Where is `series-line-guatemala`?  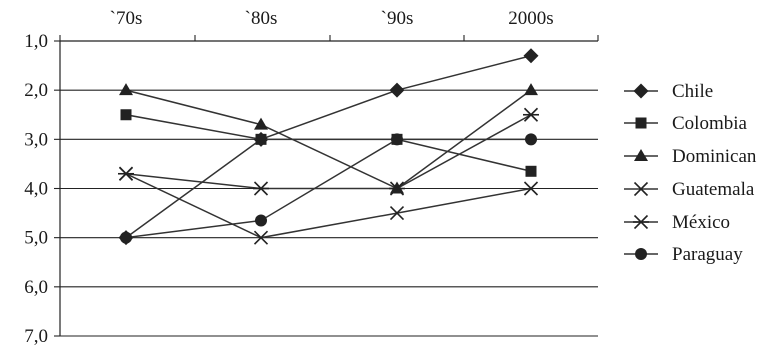 series-line-guatemala is located at coordinates (328, 206).